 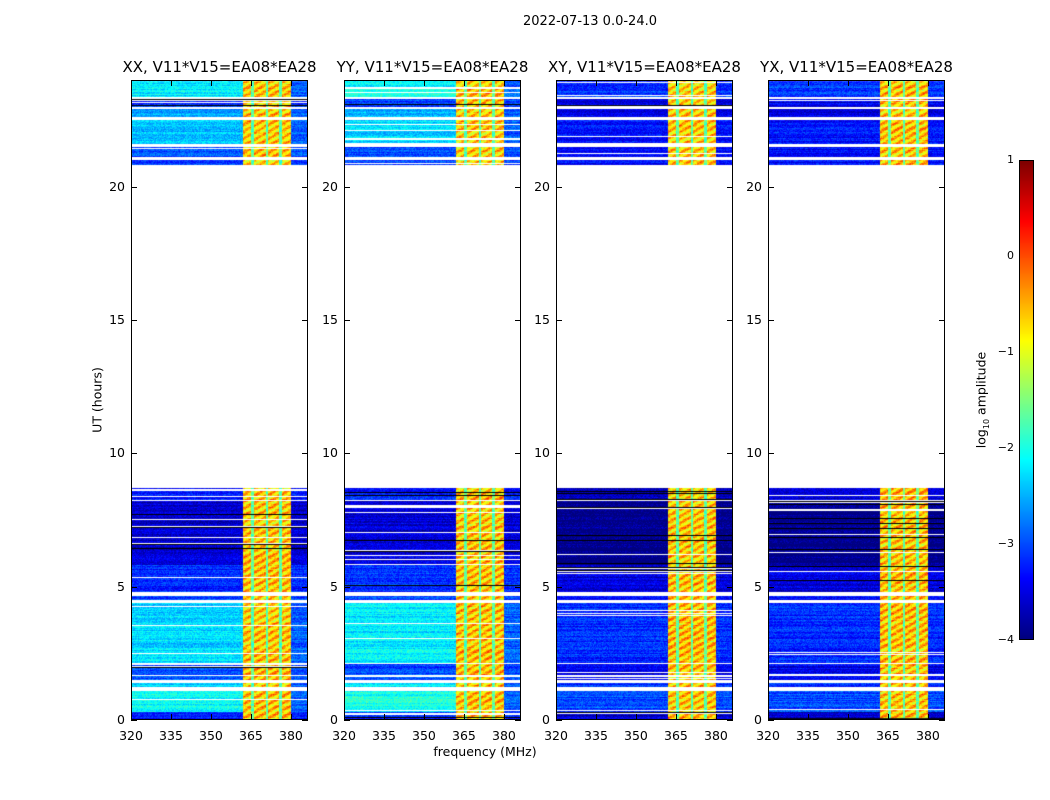 What do you see at coordinates (1010, 255) in the screenshot?
I see `colorbar-tick-label: 0` at bounding box center [1010, 255].